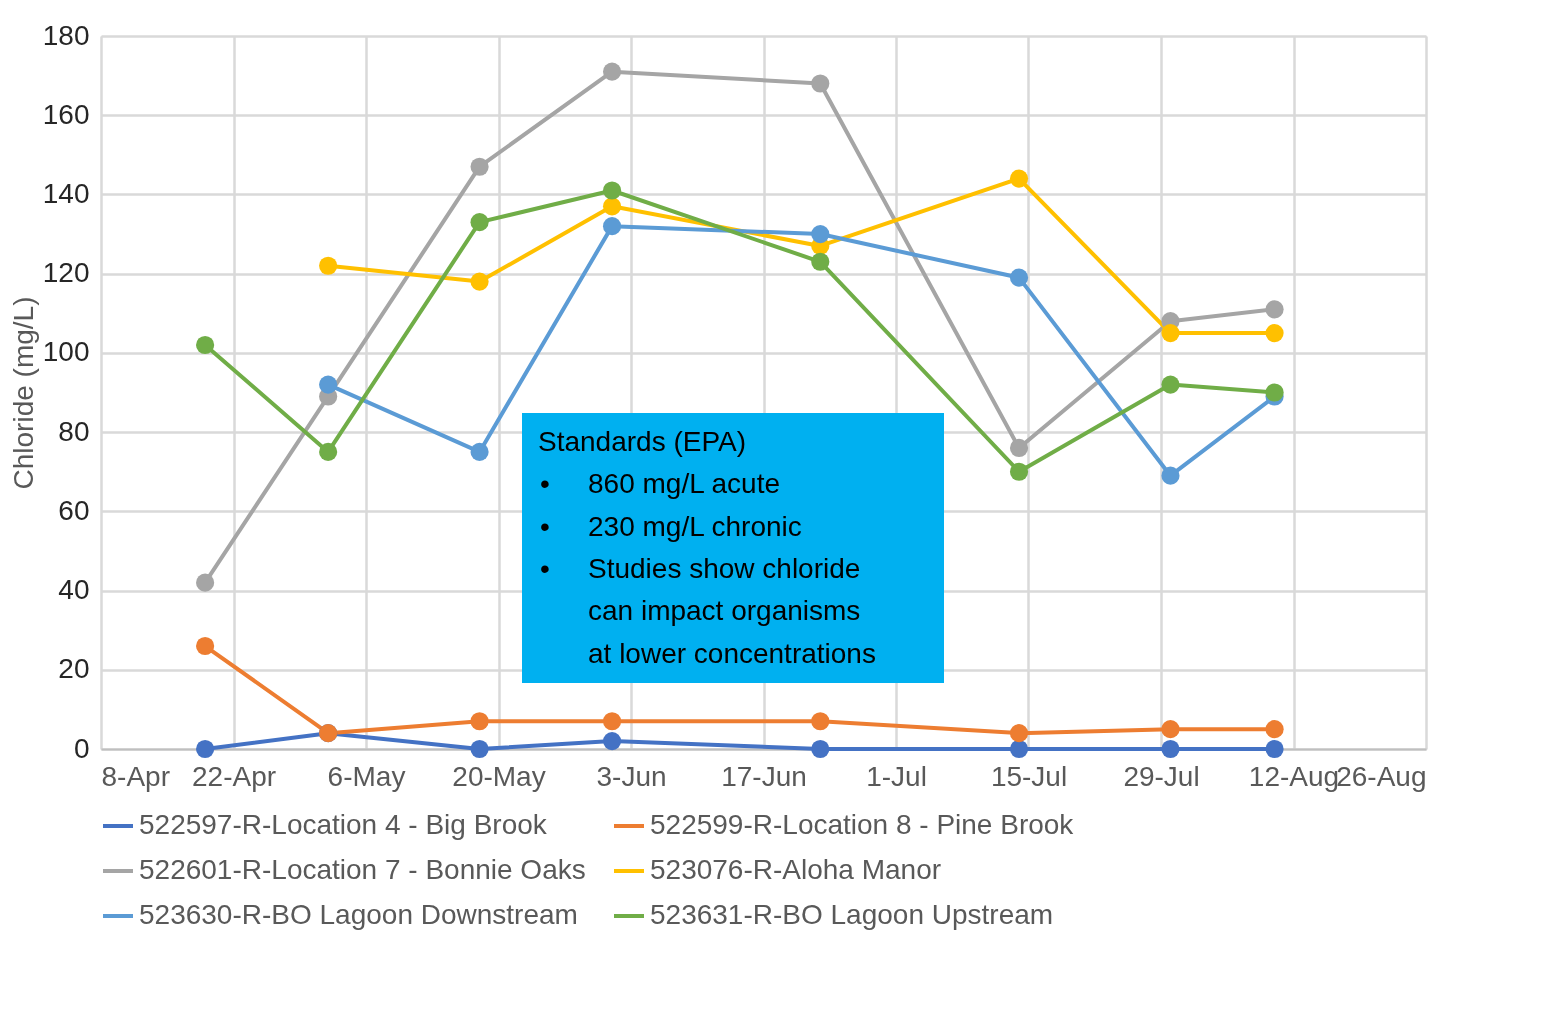 The width and height of the screenshot is (1556, 1024). I want to click on annotation: Standards (EPA), so click(642, 441).